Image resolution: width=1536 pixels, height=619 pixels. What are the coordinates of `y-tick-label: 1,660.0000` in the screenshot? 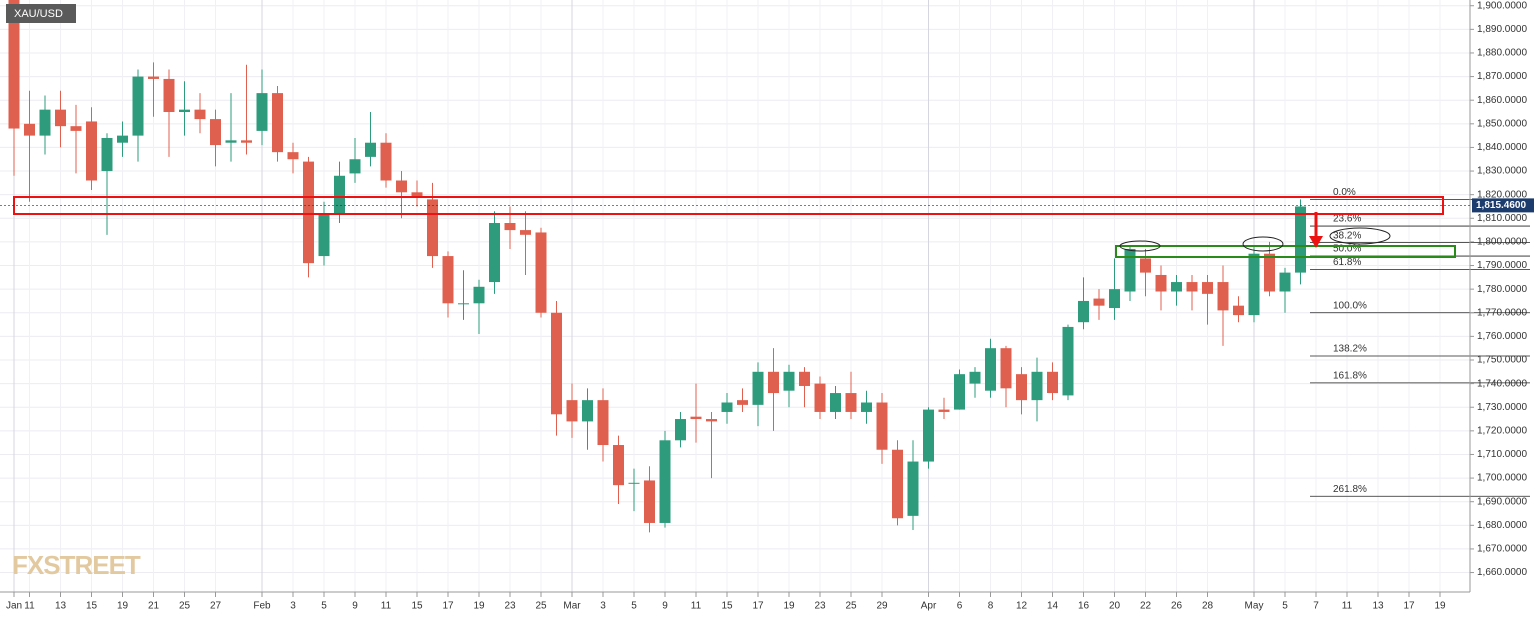 It's located at (1502, 572).